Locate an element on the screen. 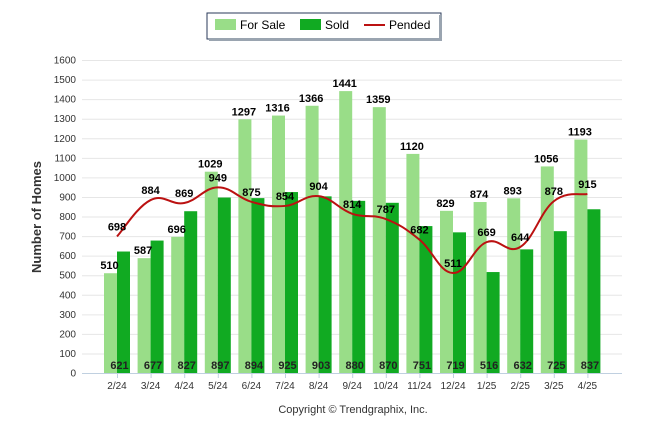  label-pended: 878 is located at coordinates (554, 192).